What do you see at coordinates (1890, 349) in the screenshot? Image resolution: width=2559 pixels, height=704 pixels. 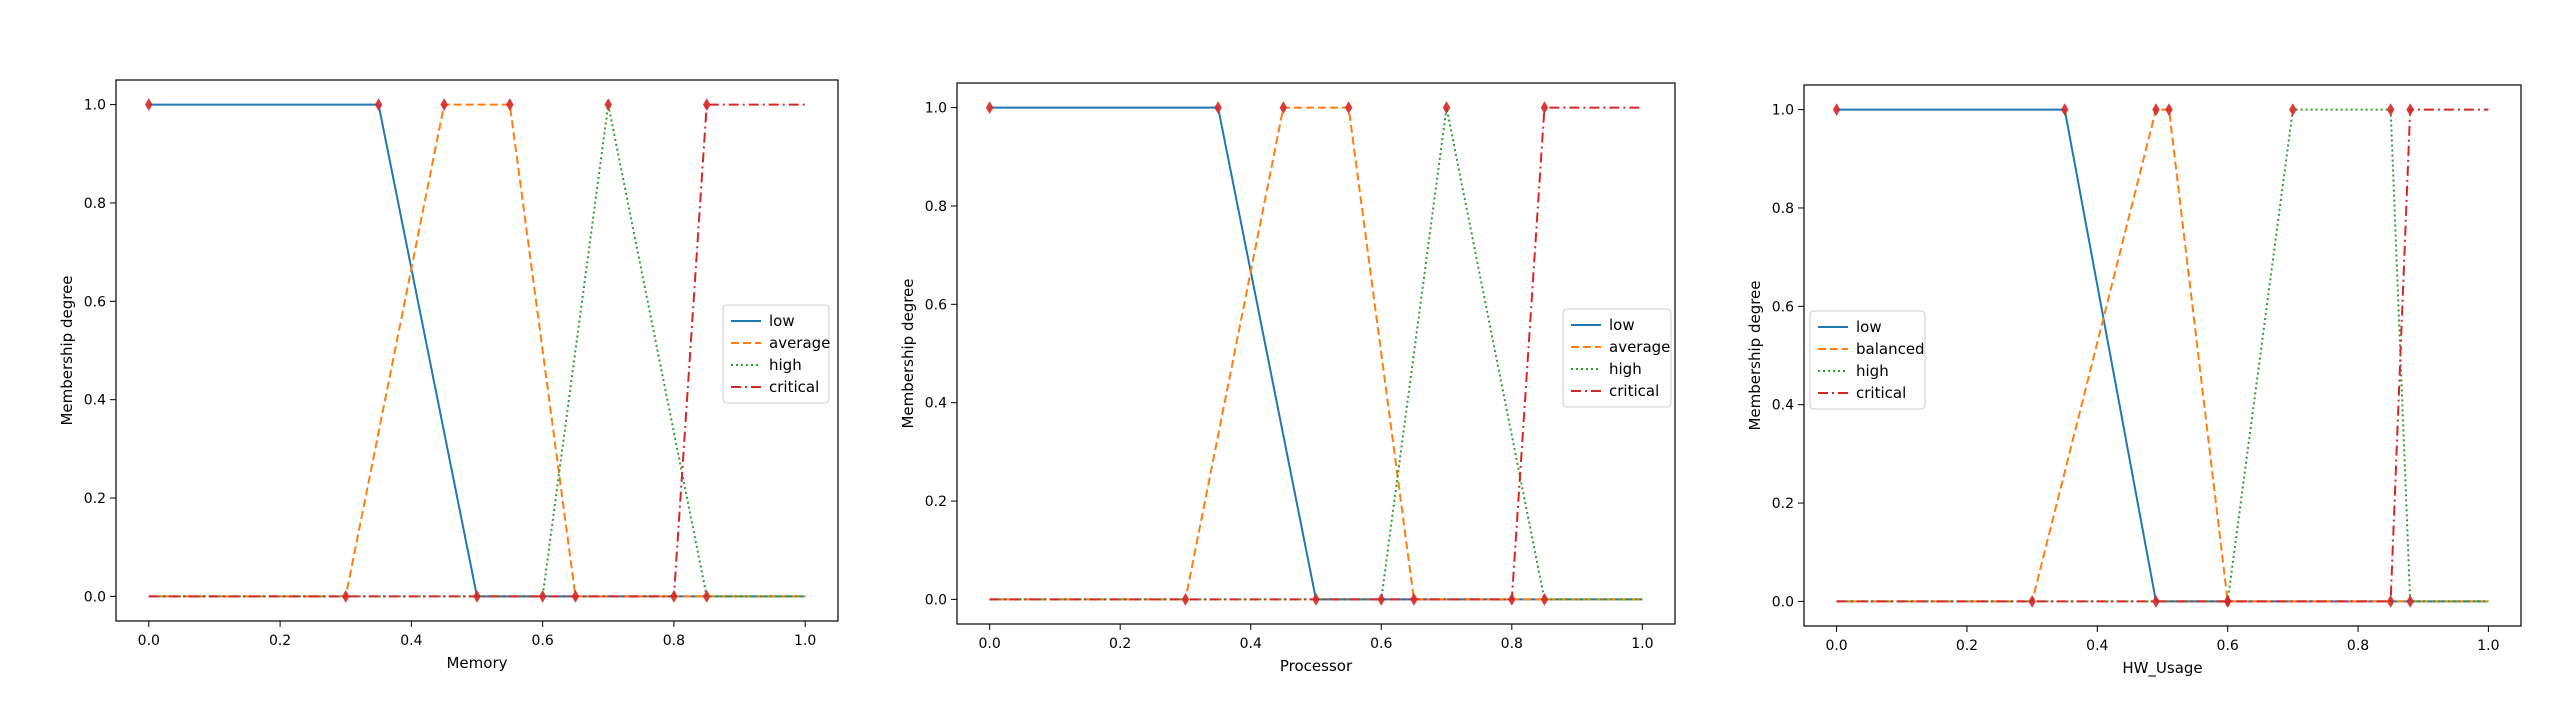 I see `legend-label-balanced: balanced` at bounding box center [1890, 349].